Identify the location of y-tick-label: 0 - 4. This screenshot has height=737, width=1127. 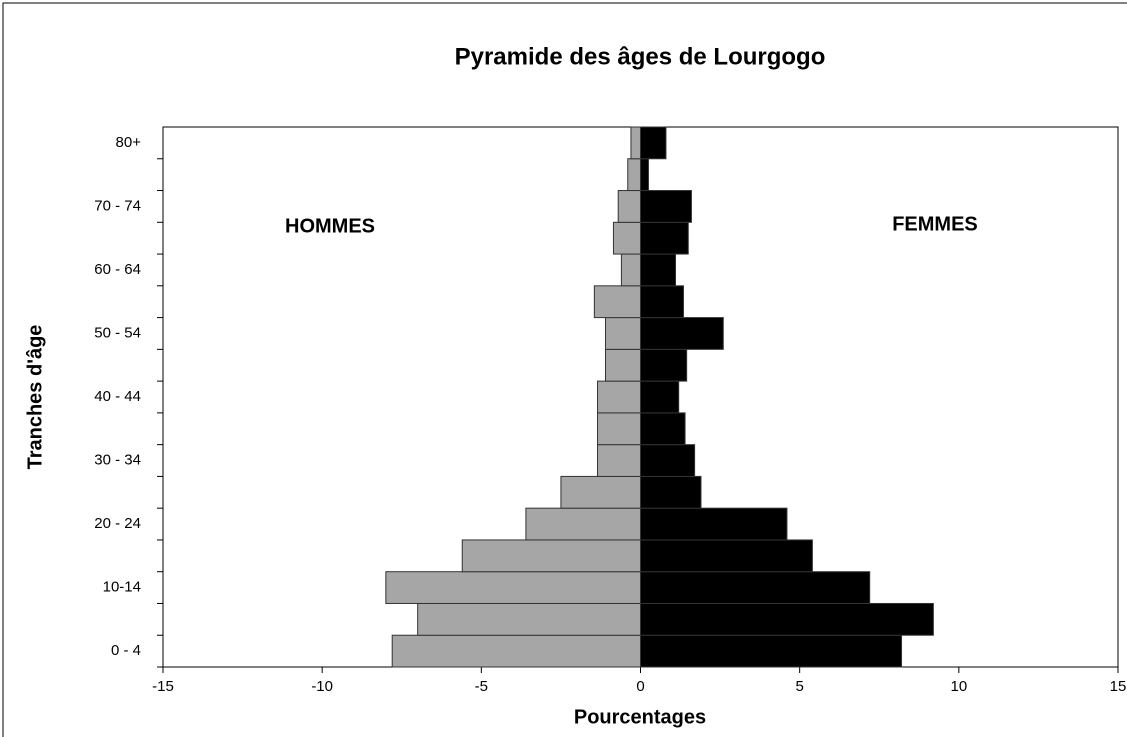
(126, 650).